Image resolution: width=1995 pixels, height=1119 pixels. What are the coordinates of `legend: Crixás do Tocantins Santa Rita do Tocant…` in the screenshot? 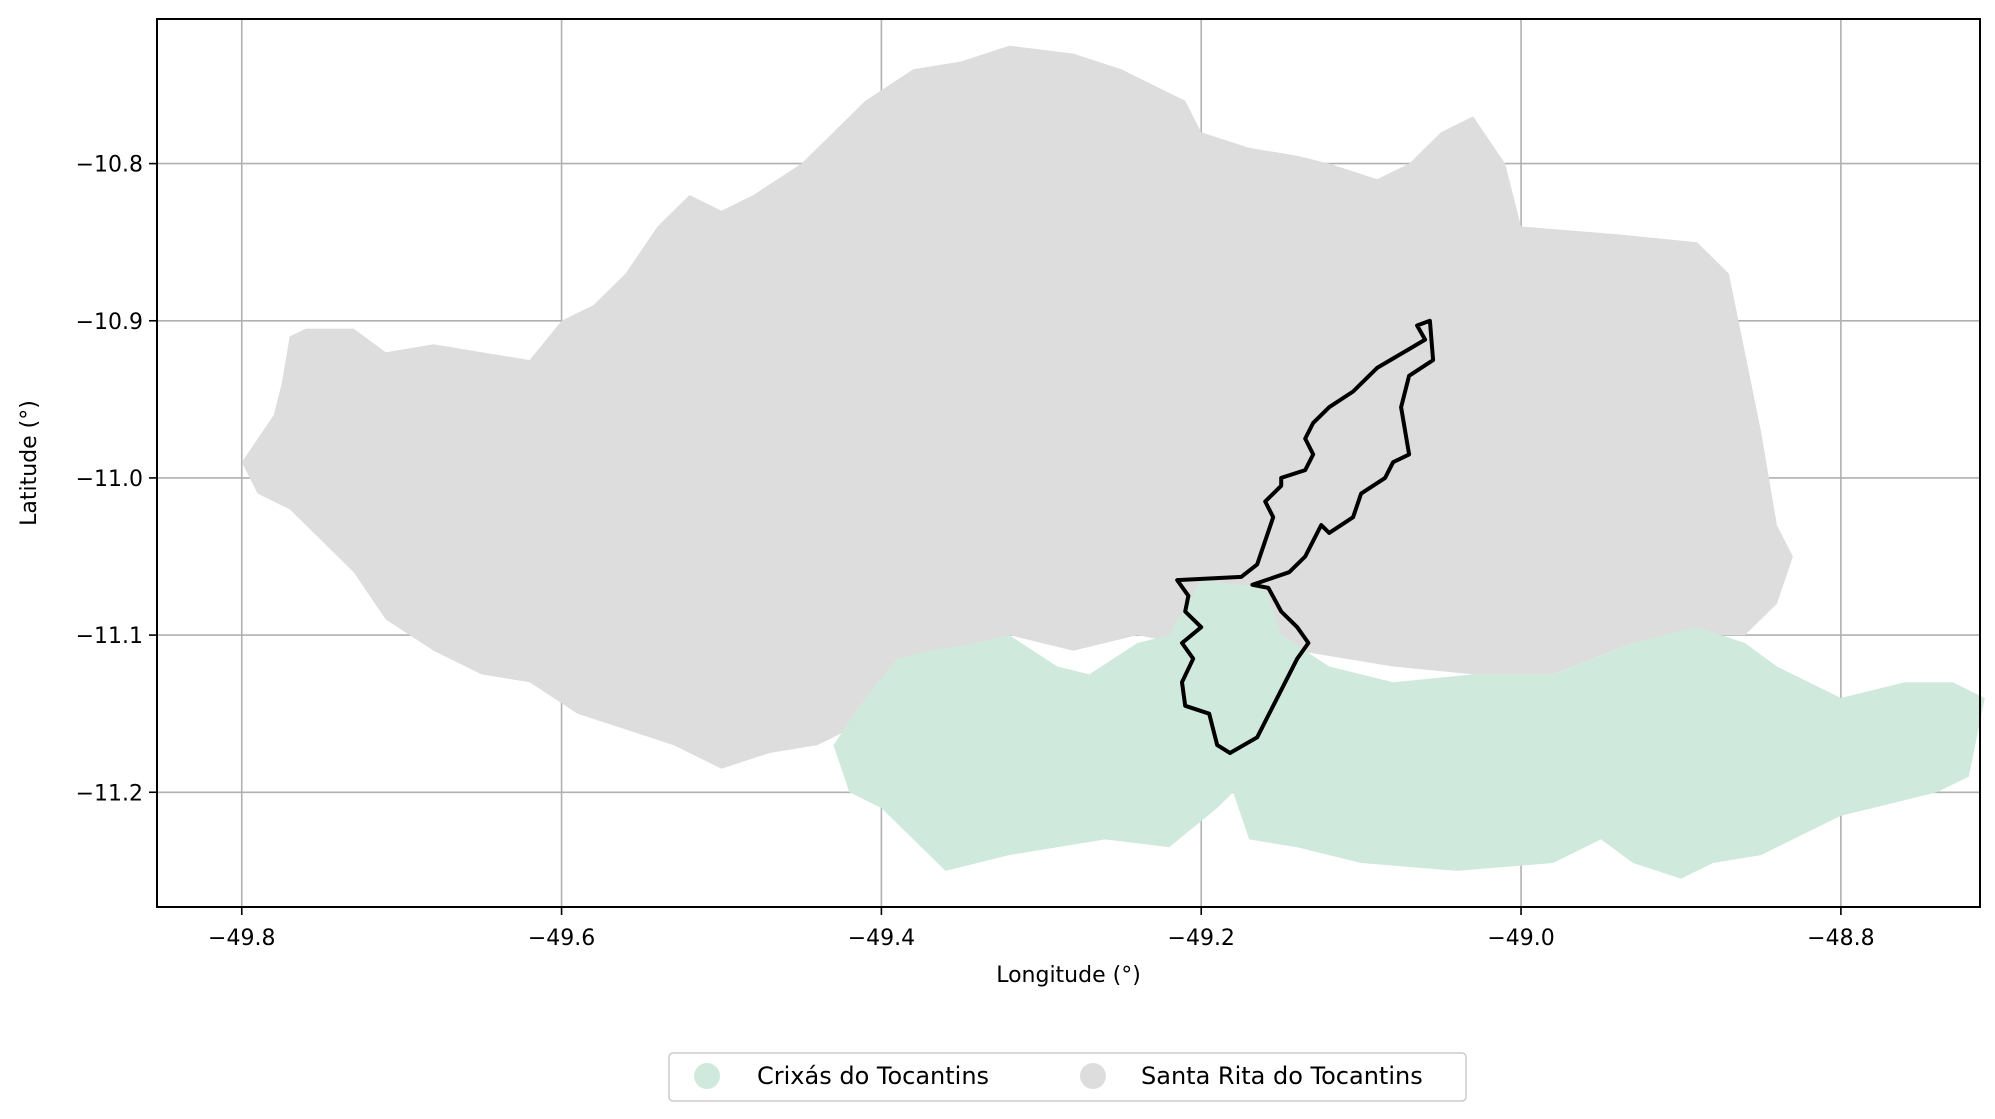 It's located at (1067, 1077).